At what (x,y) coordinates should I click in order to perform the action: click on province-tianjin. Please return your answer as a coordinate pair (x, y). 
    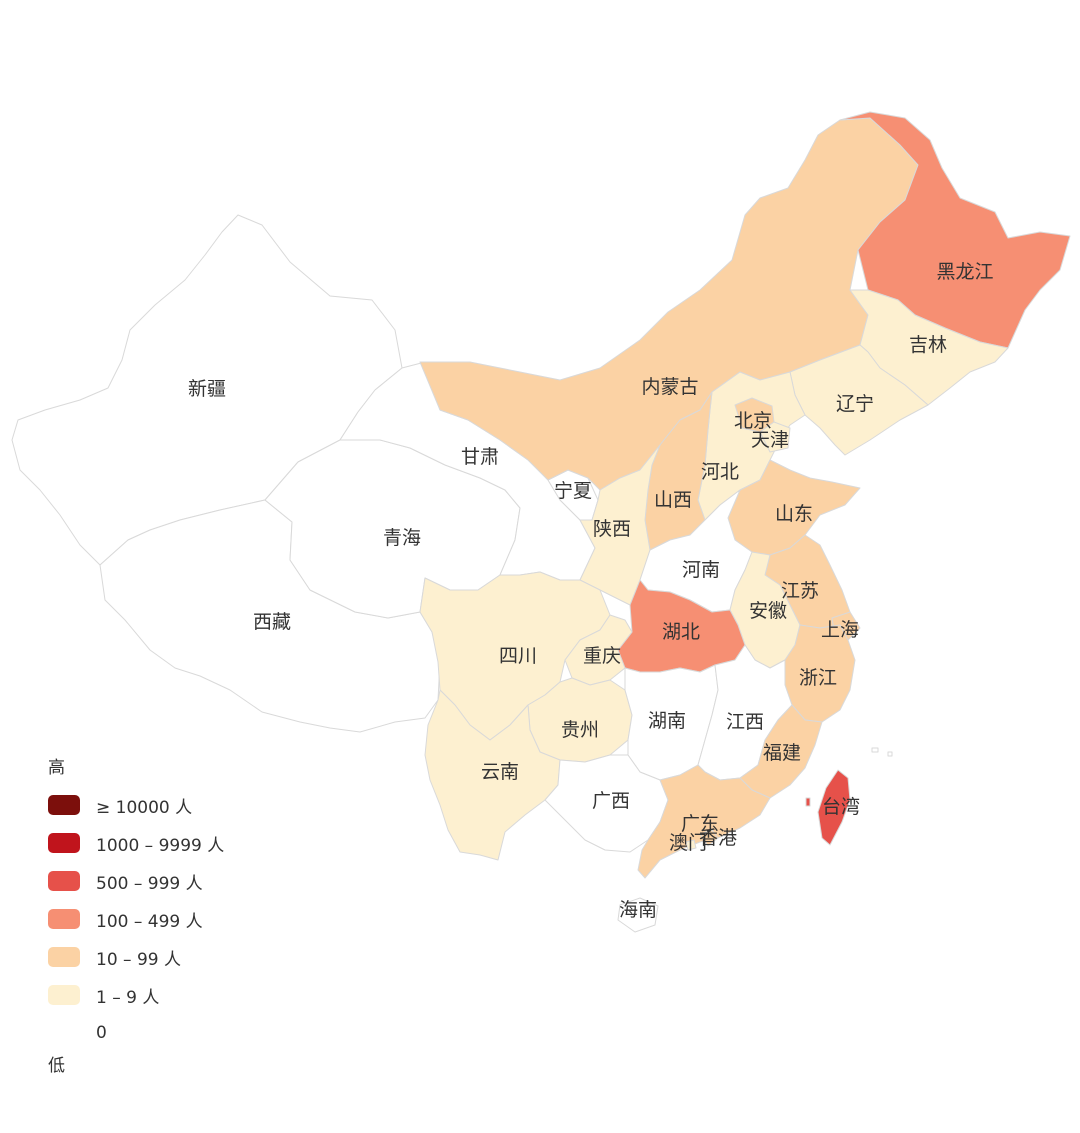
    Looking at the image, I should click on (775, 437).